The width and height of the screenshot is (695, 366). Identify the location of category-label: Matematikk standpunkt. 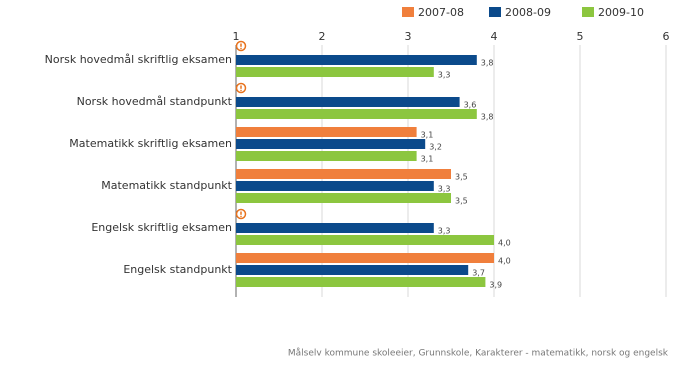
(166, 185).